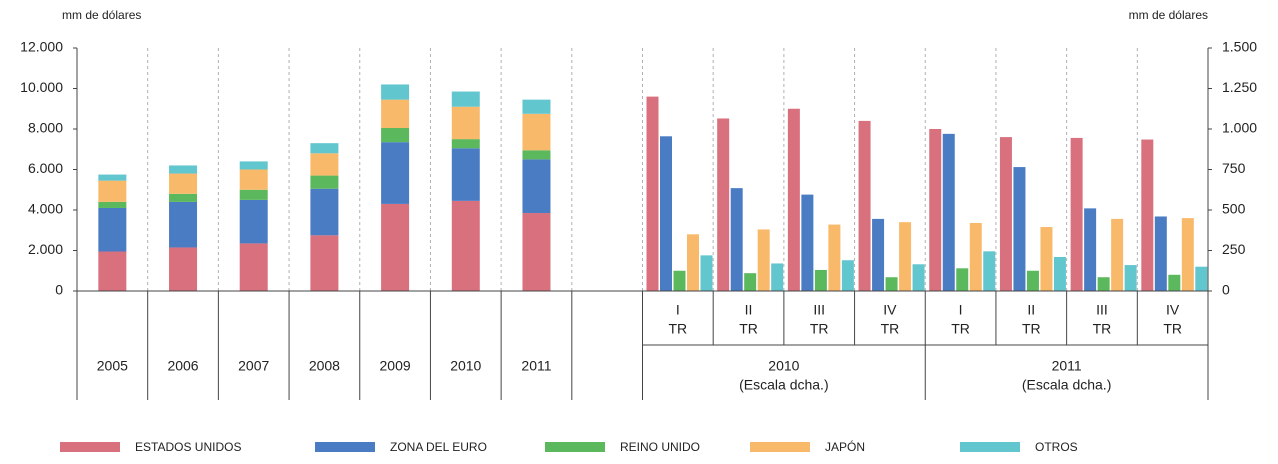  What do you see at coordinates (112, 366) in the screenshot?
I see `x-tick-label: 2005` at bounding box center [112, 366].